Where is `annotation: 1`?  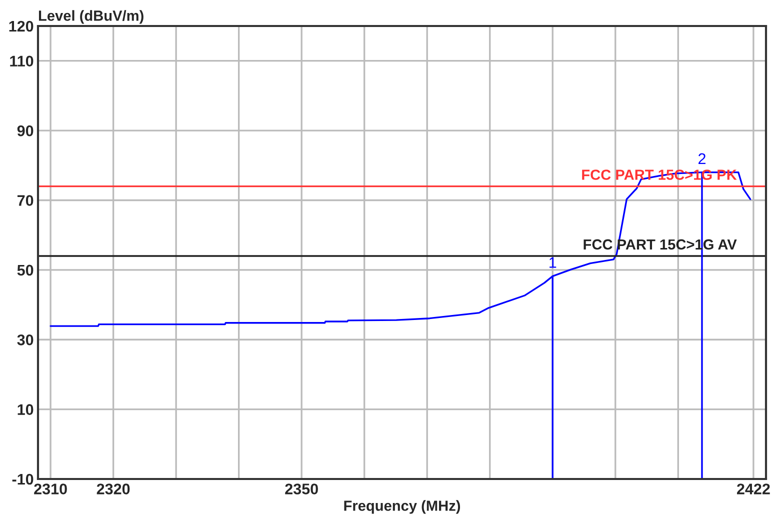 annotation: 1 is located at coordinates (553, 262).